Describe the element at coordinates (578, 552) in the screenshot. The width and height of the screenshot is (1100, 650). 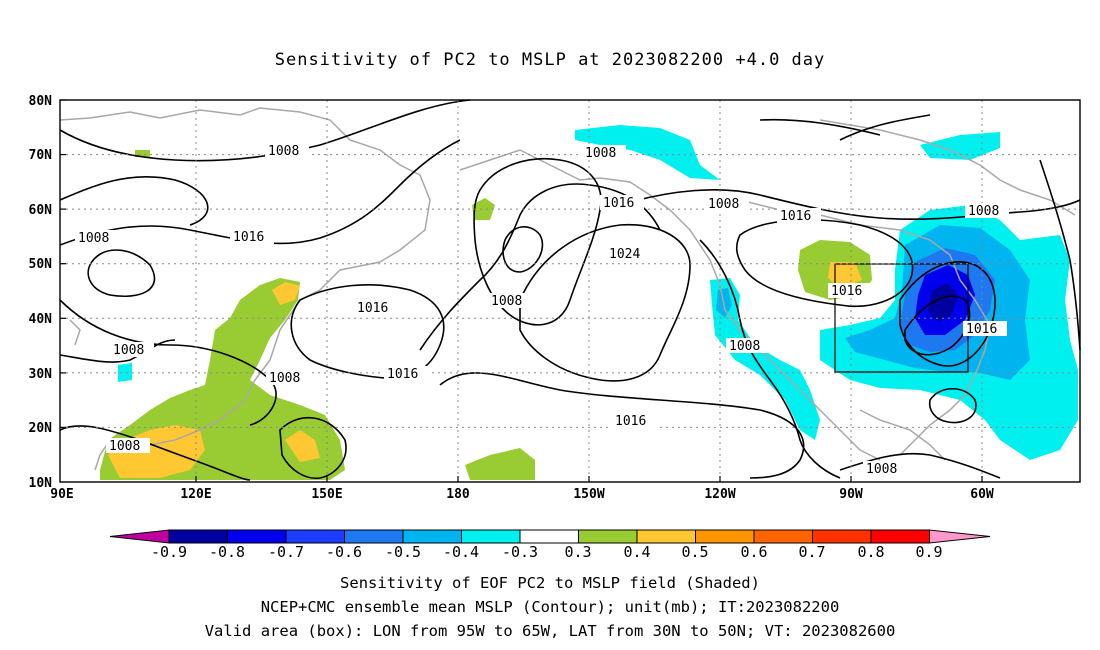
I see `colorbar-label: 0.3` at that location.